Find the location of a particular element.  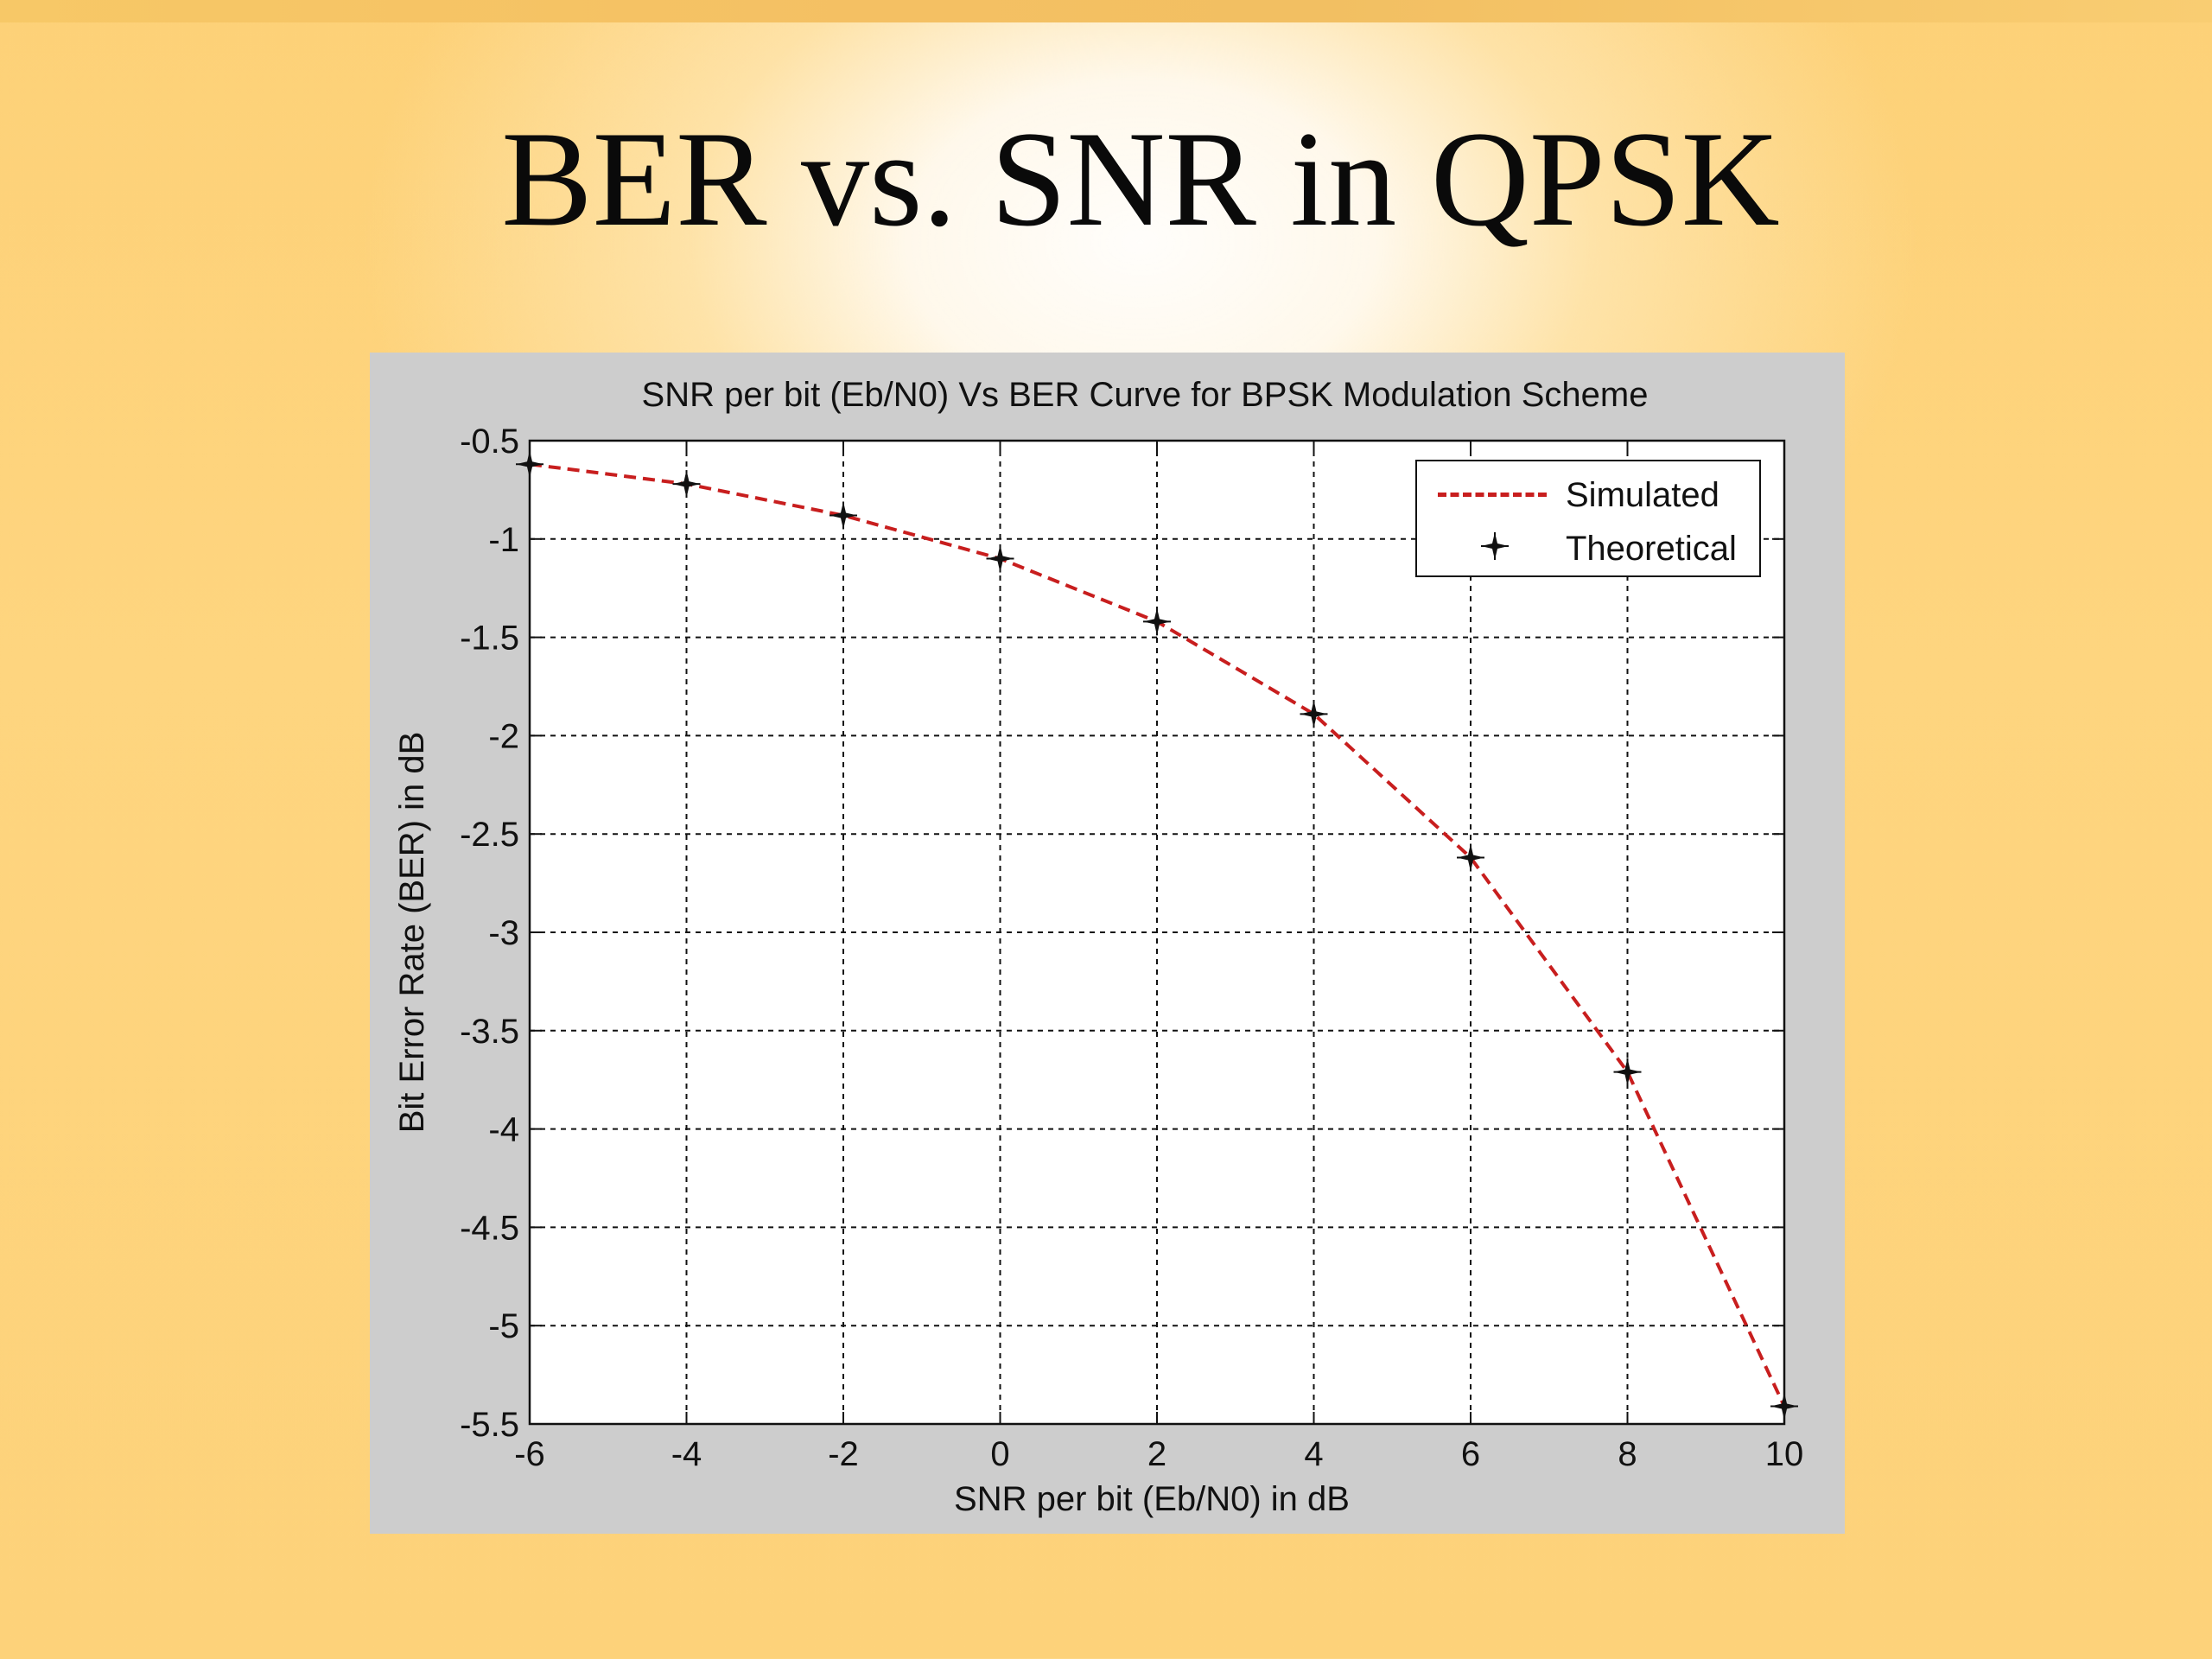

legend-label-simulated: Simulated is located at coordinates (1642, 495).